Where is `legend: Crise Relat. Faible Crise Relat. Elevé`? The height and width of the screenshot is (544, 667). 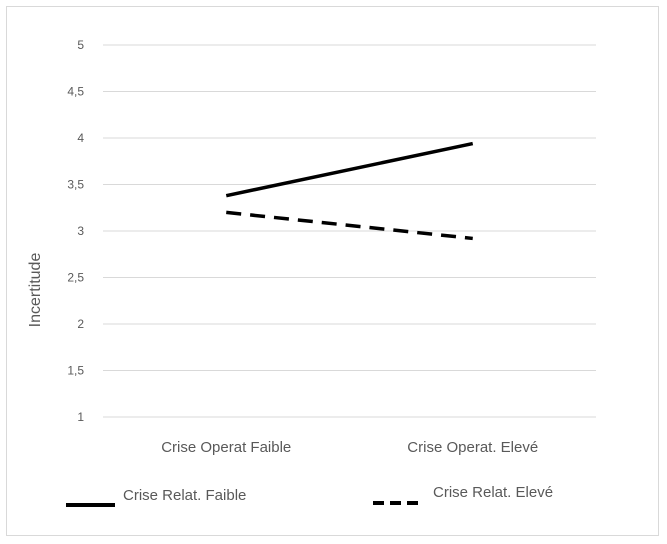
legend: Crise Relat. Faible Crise Relat. Elevé is located at coordinates (309, 495).